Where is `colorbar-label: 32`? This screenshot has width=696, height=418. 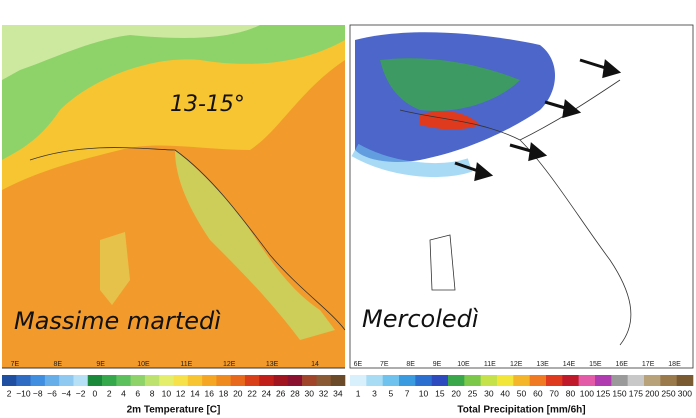 colorbar-label: 32 is located at coordinates (324, 393).